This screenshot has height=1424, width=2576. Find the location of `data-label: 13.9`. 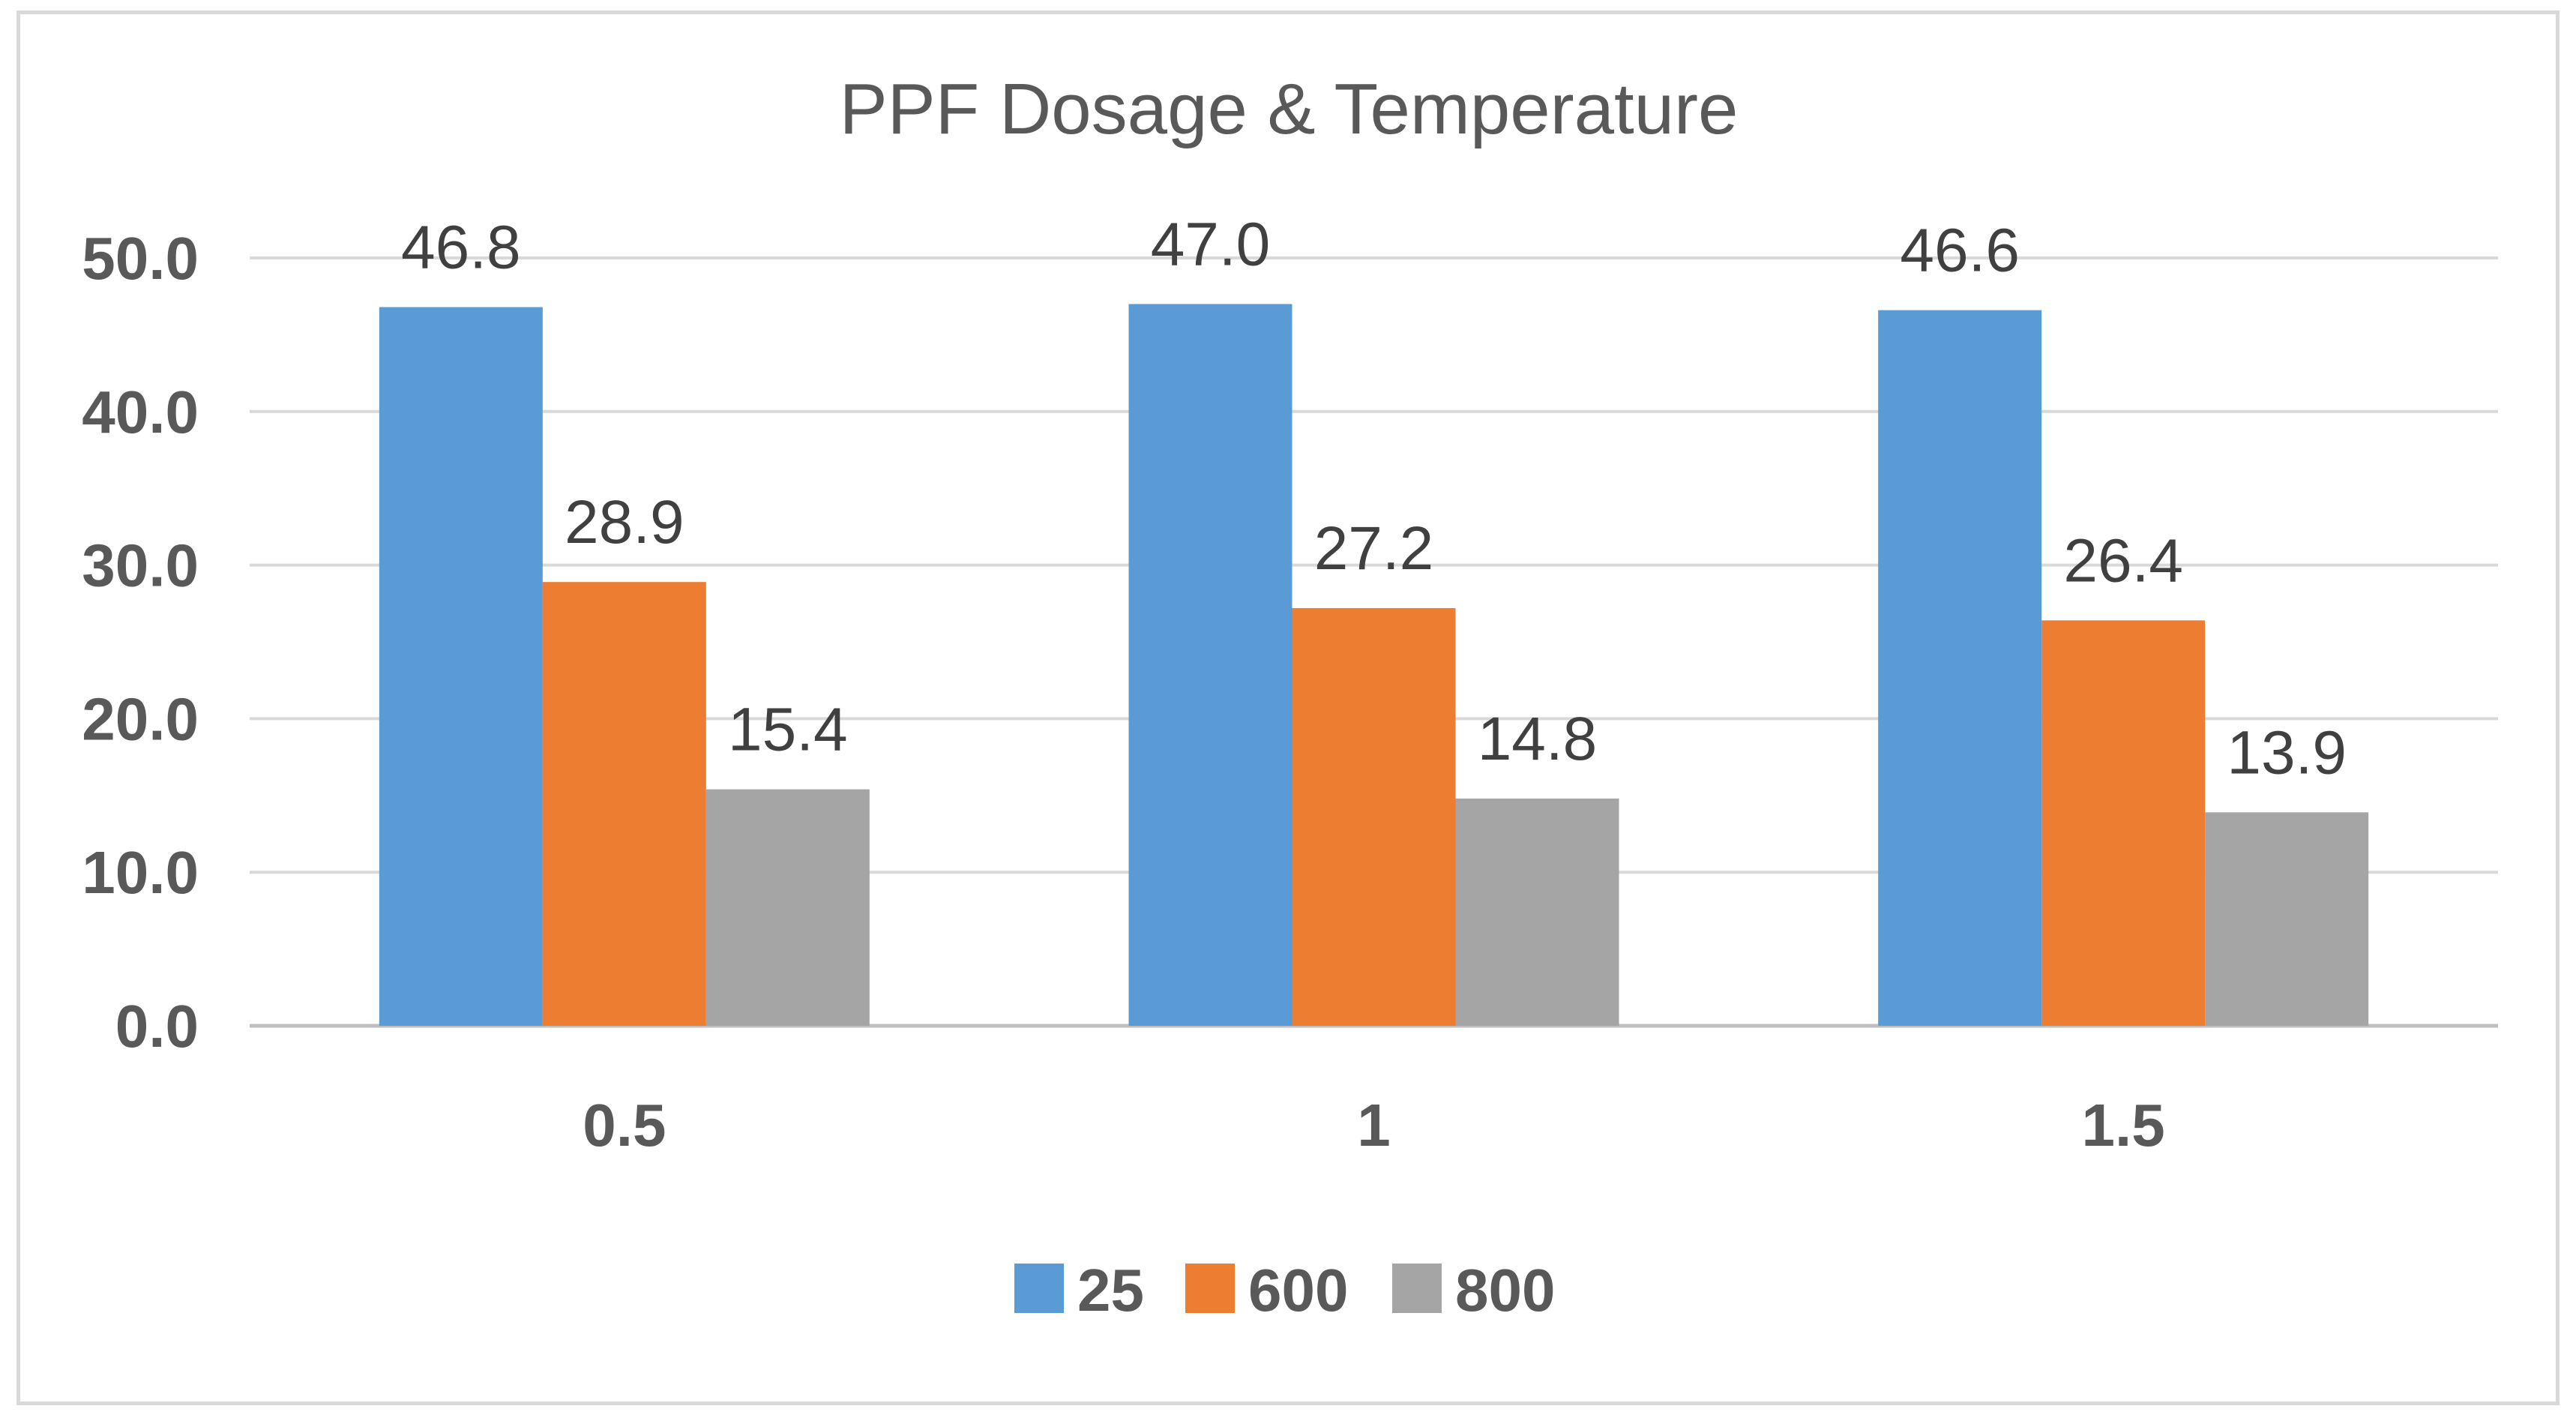

data-label: 13.9 is located at coordinates (2287, 752).